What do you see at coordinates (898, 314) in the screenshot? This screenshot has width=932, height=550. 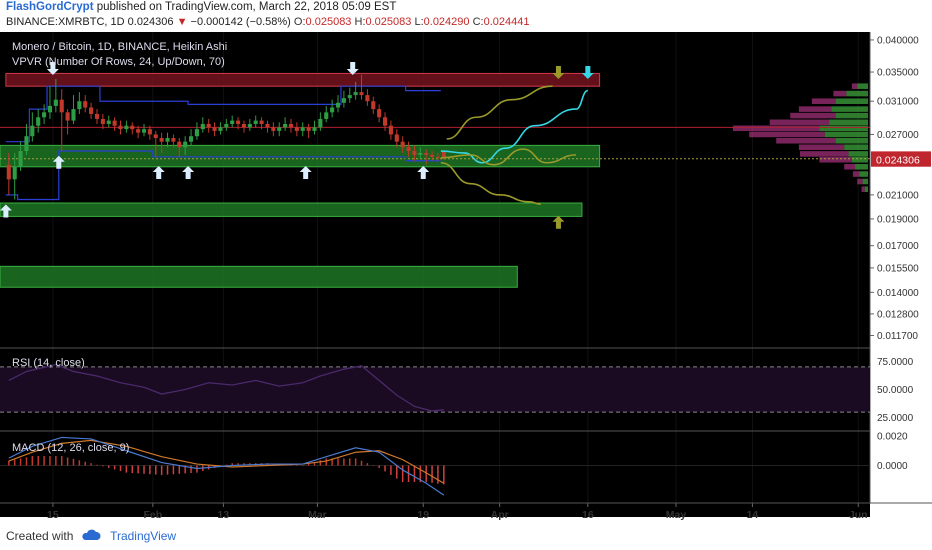 I see `price-tick-label: 0.012800` at bounding box center [898, 314].